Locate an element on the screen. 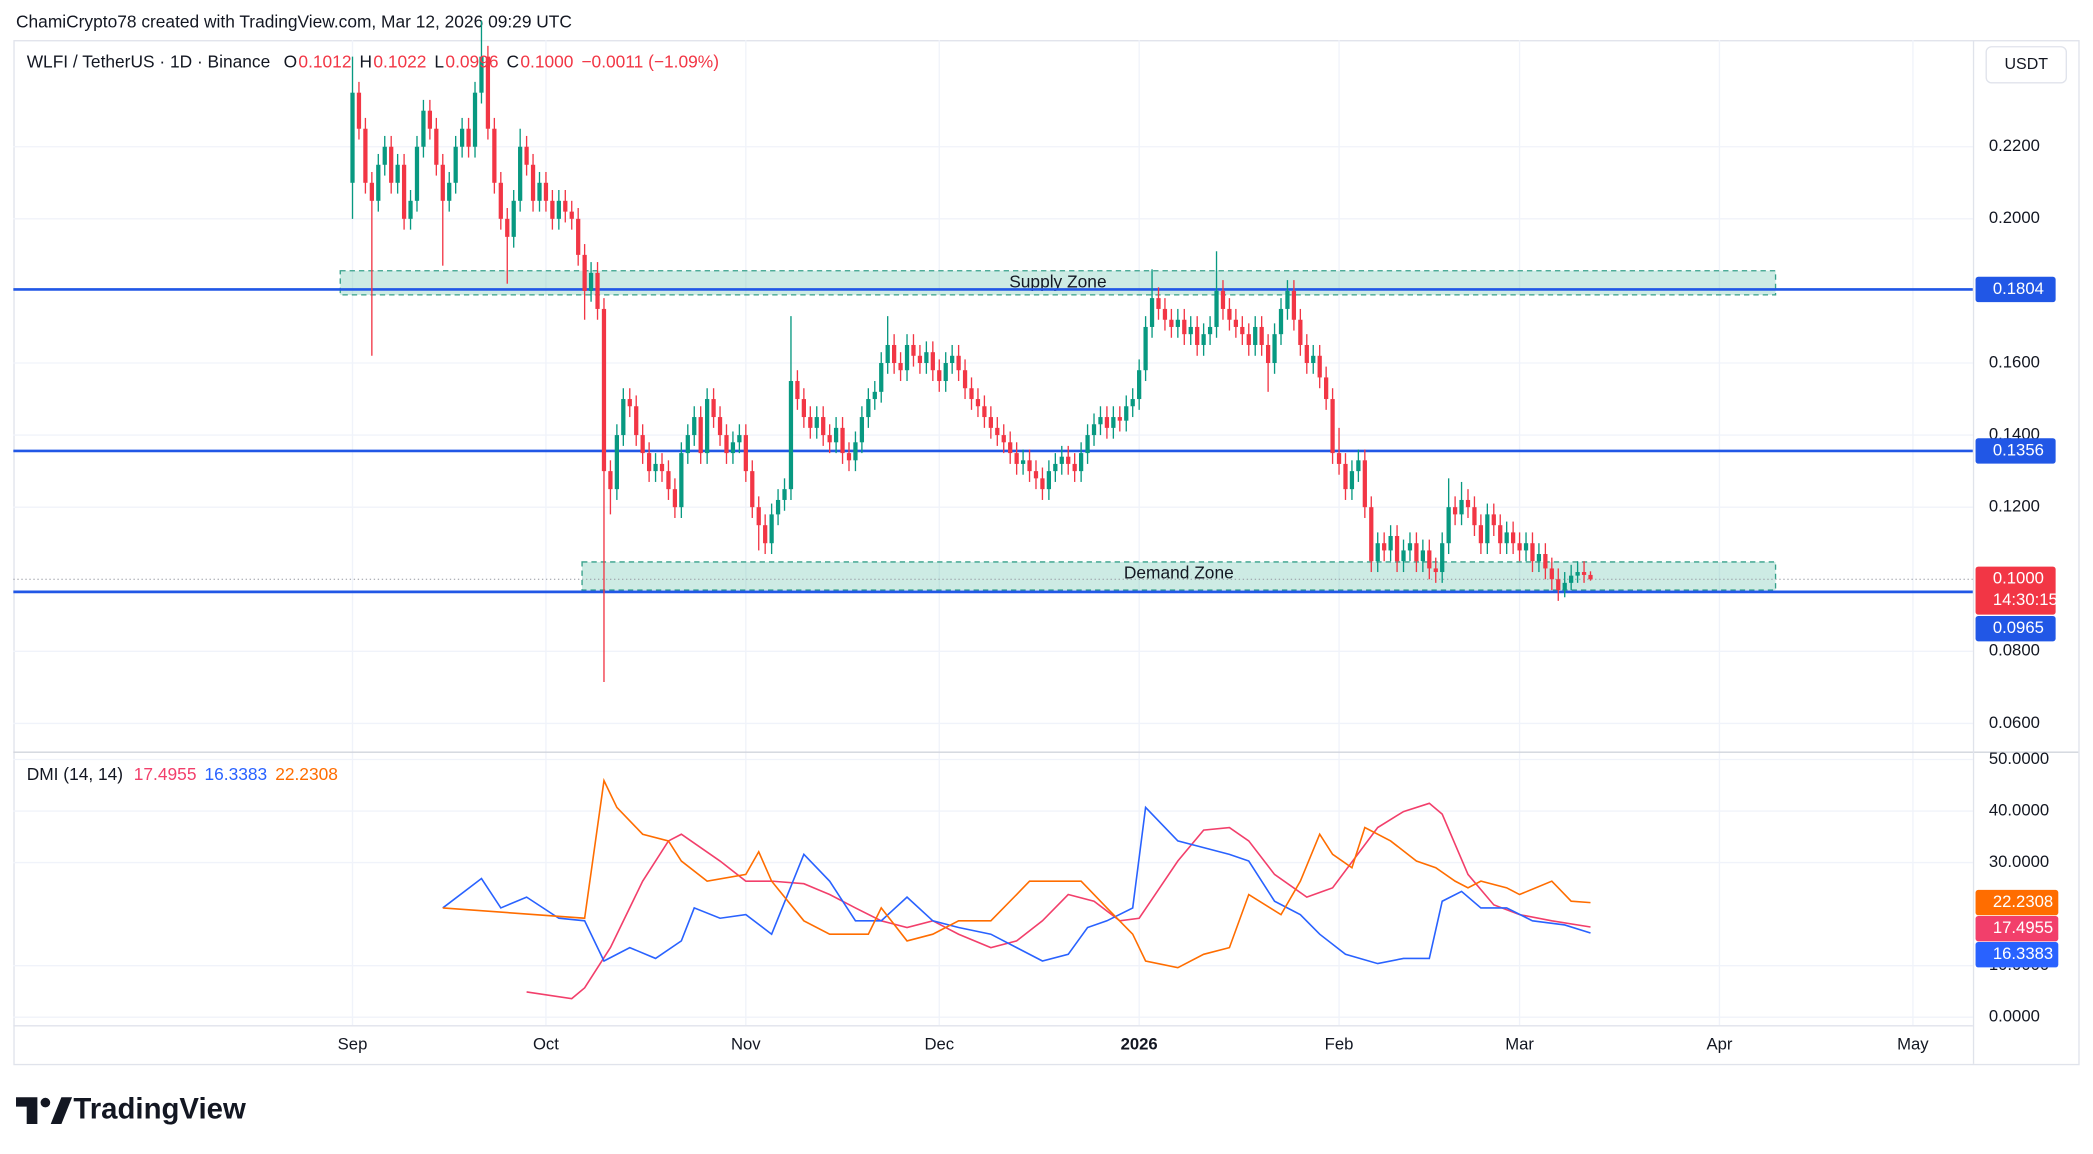 The width and height of the screenshot is (2093, 1154). y-tick-label: 0.1200 is located at coordinates (2014, 506).